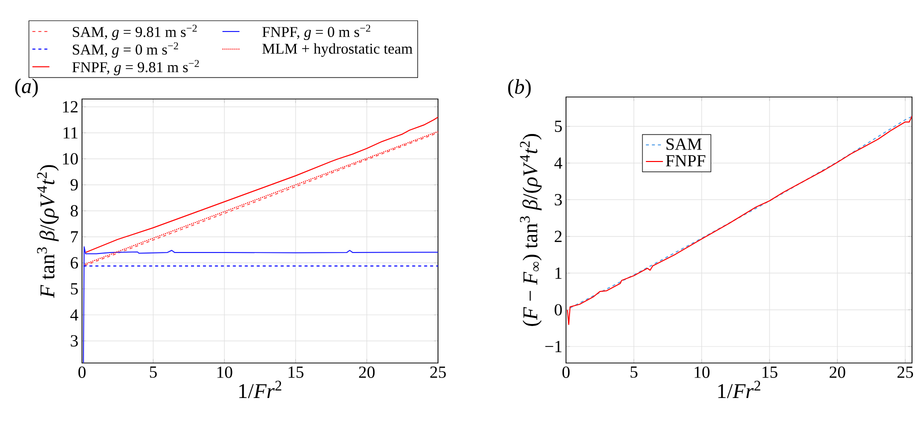 This screenshot has height=423, width=916. I want to click on y-tick-label: 1, so click(559, 273).